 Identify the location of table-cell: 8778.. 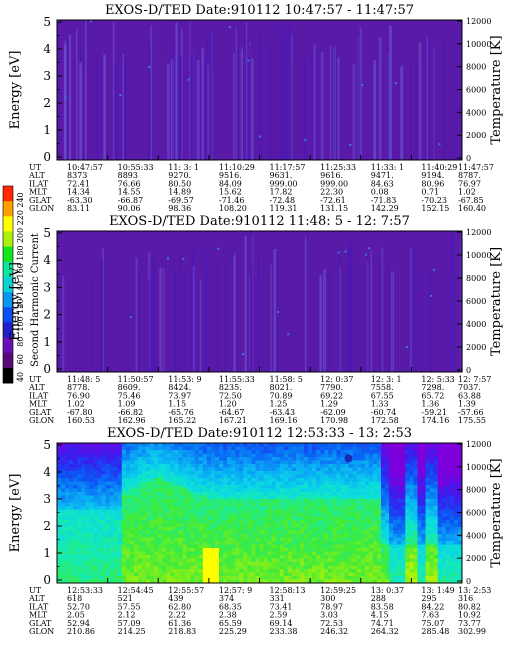
(78, 387).